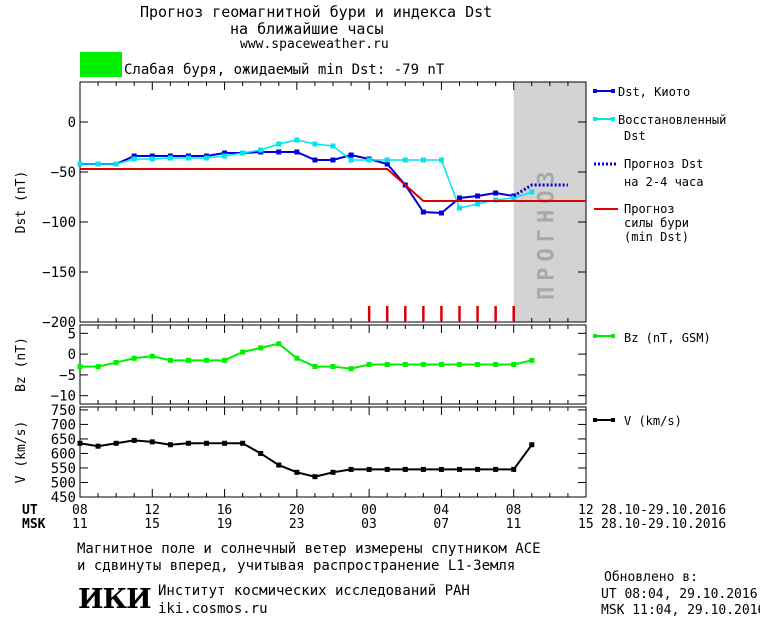  Describe the element at coordinates (213, 609) in the screenshot. I see `institute-site: iki.cosmos.ru` at that location.